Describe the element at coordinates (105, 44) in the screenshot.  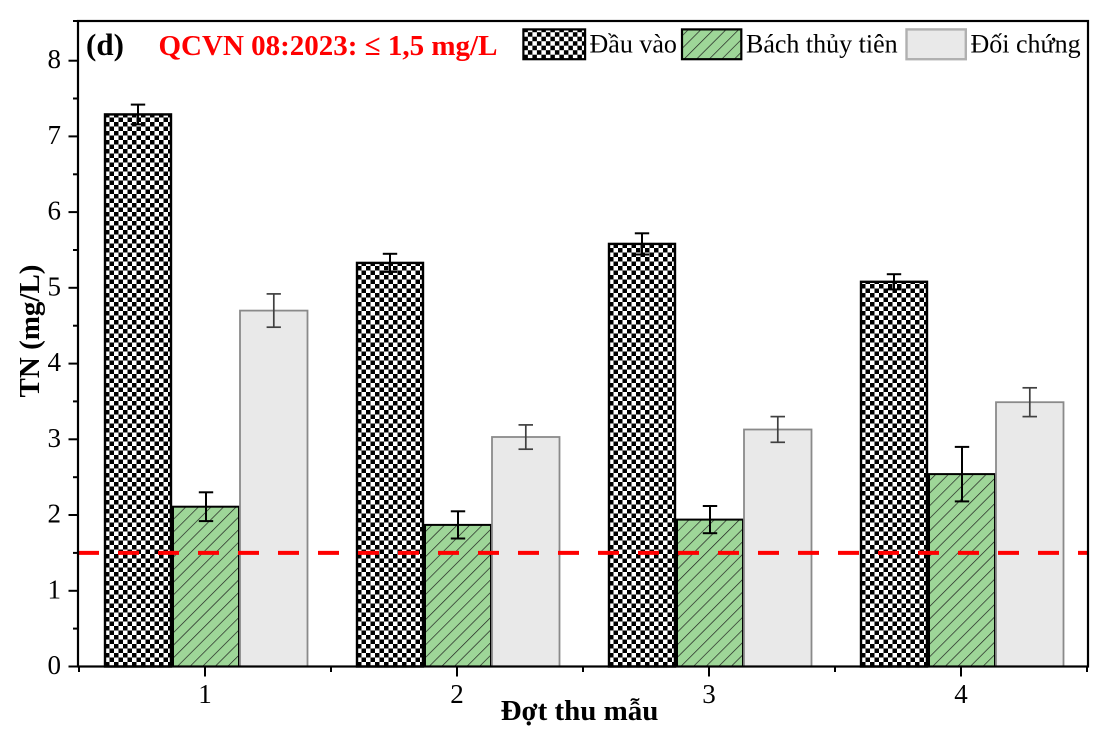
I see `svg-text: (d)` at that location.